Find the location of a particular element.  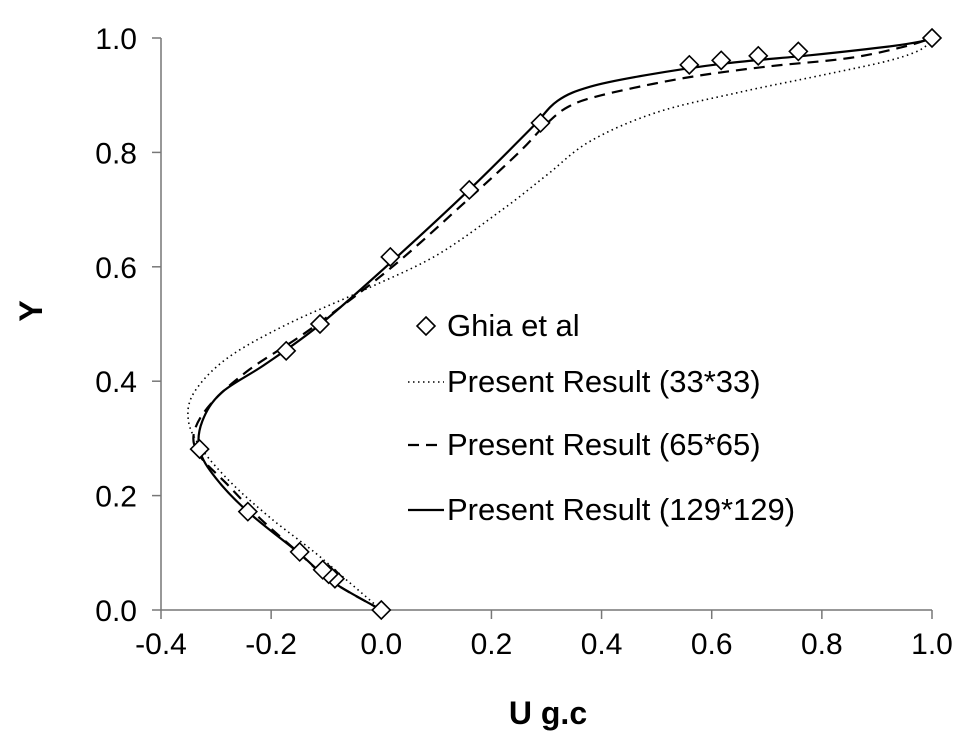

x-tick-label: 0.6 is located at coordinates (712, 644).